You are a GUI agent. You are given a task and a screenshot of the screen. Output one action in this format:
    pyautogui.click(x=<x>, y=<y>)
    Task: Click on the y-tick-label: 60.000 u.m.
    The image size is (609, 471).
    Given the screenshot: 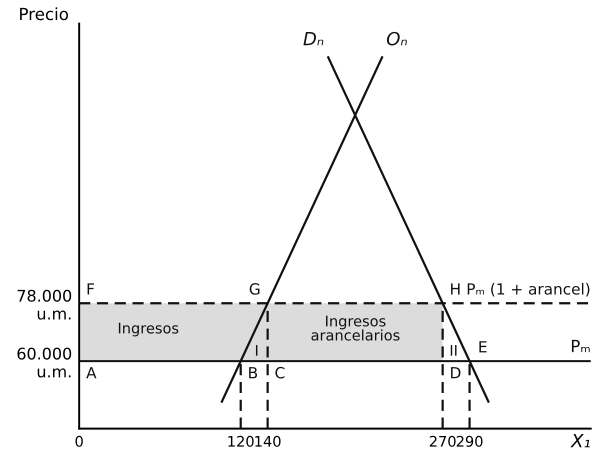 What is the action you would take?
    pyautogui.click(x=44, y=363)
    